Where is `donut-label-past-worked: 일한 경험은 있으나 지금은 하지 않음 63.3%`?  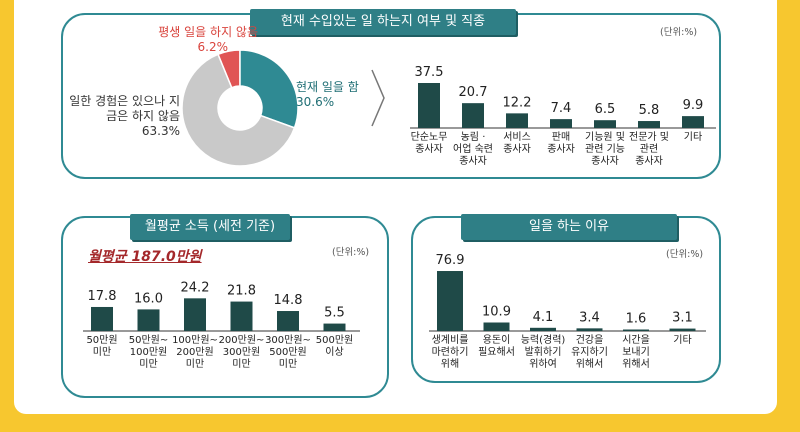
donut-label-past-worked: 일한 경험은 있으나 지금은 하지 않음 63.3% is located at coordinates (124, 116).